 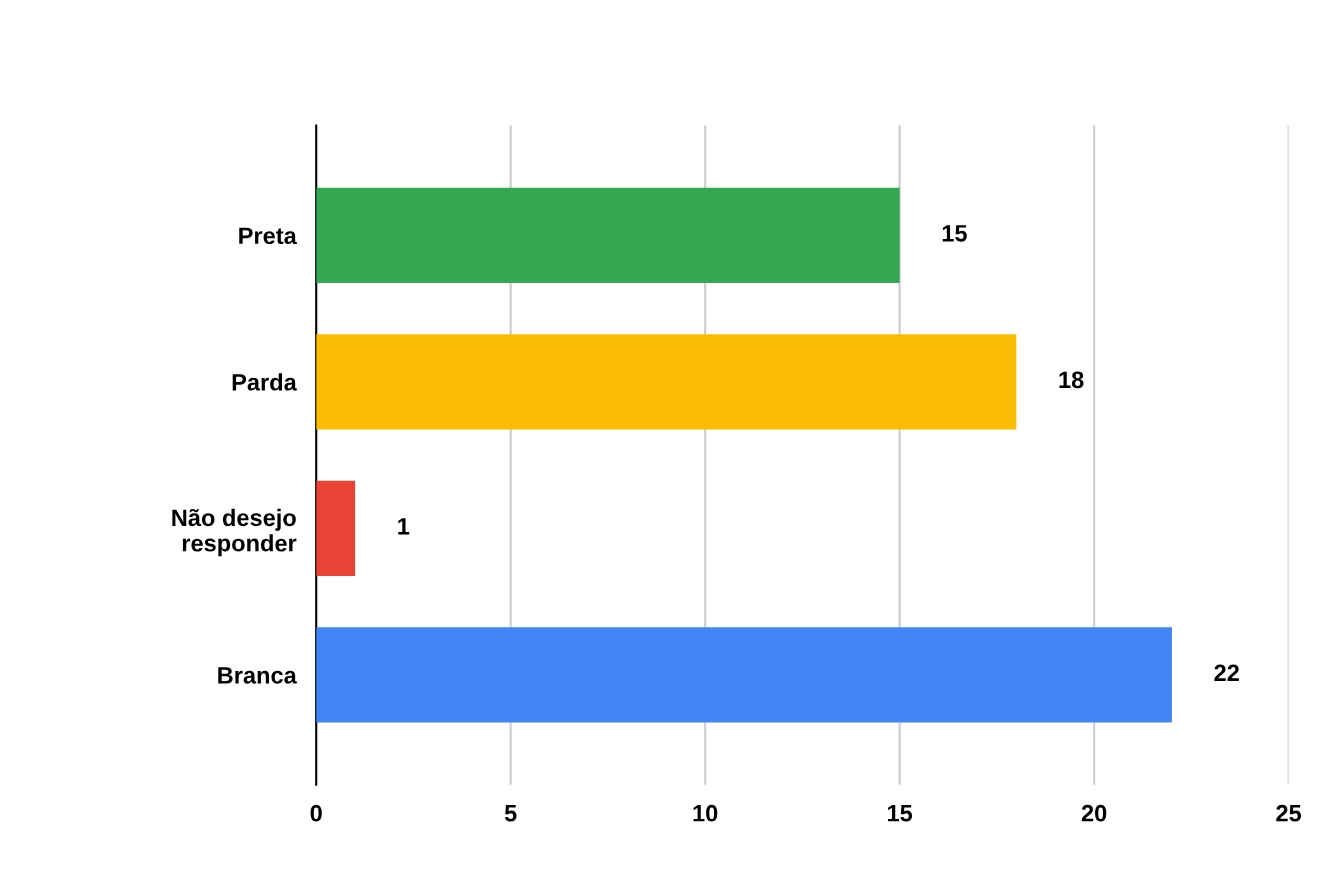 What do you see at coordinates (1071, 380) in the screenshot?
I see `data-label: 18` at bounding box center [1071, 380].